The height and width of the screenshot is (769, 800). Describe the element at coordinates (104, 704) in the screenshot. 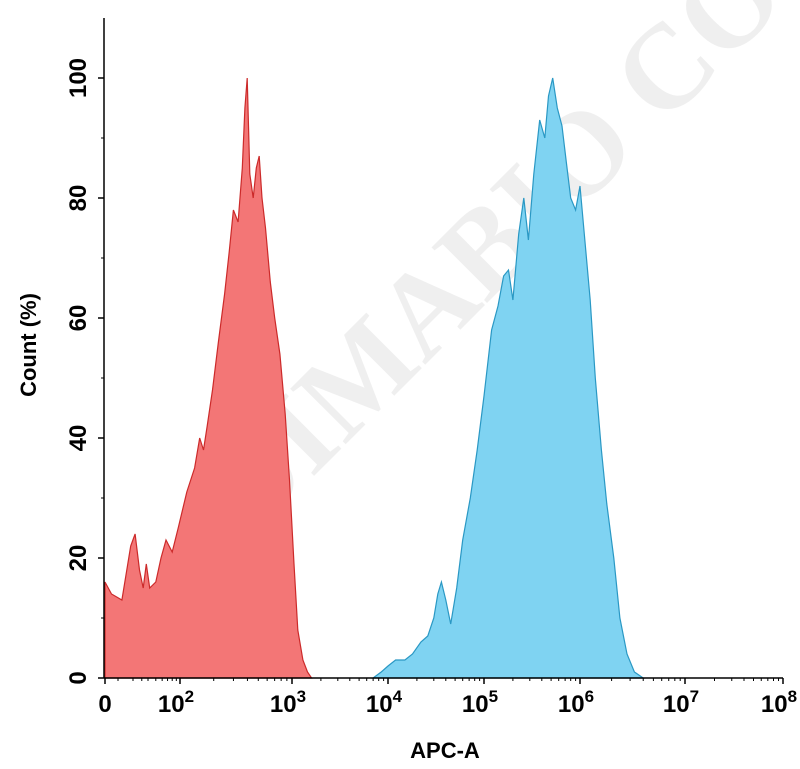

I see `x-tick-label-0: 0` at that location.